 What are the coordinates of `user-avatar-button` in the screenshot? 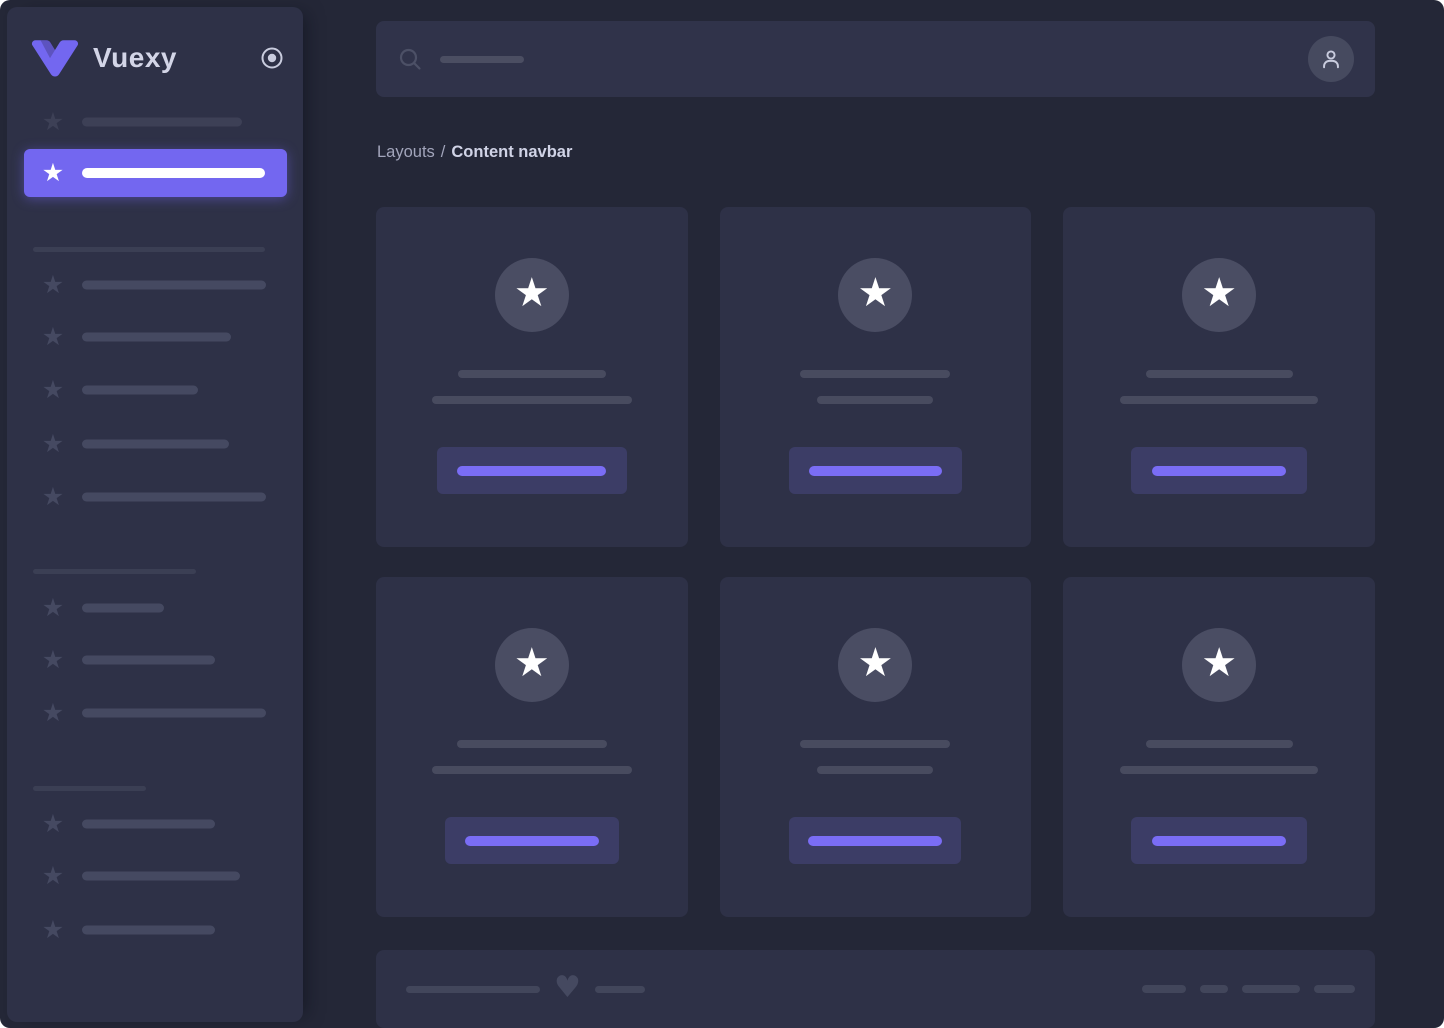 It's located at (1331, 59).